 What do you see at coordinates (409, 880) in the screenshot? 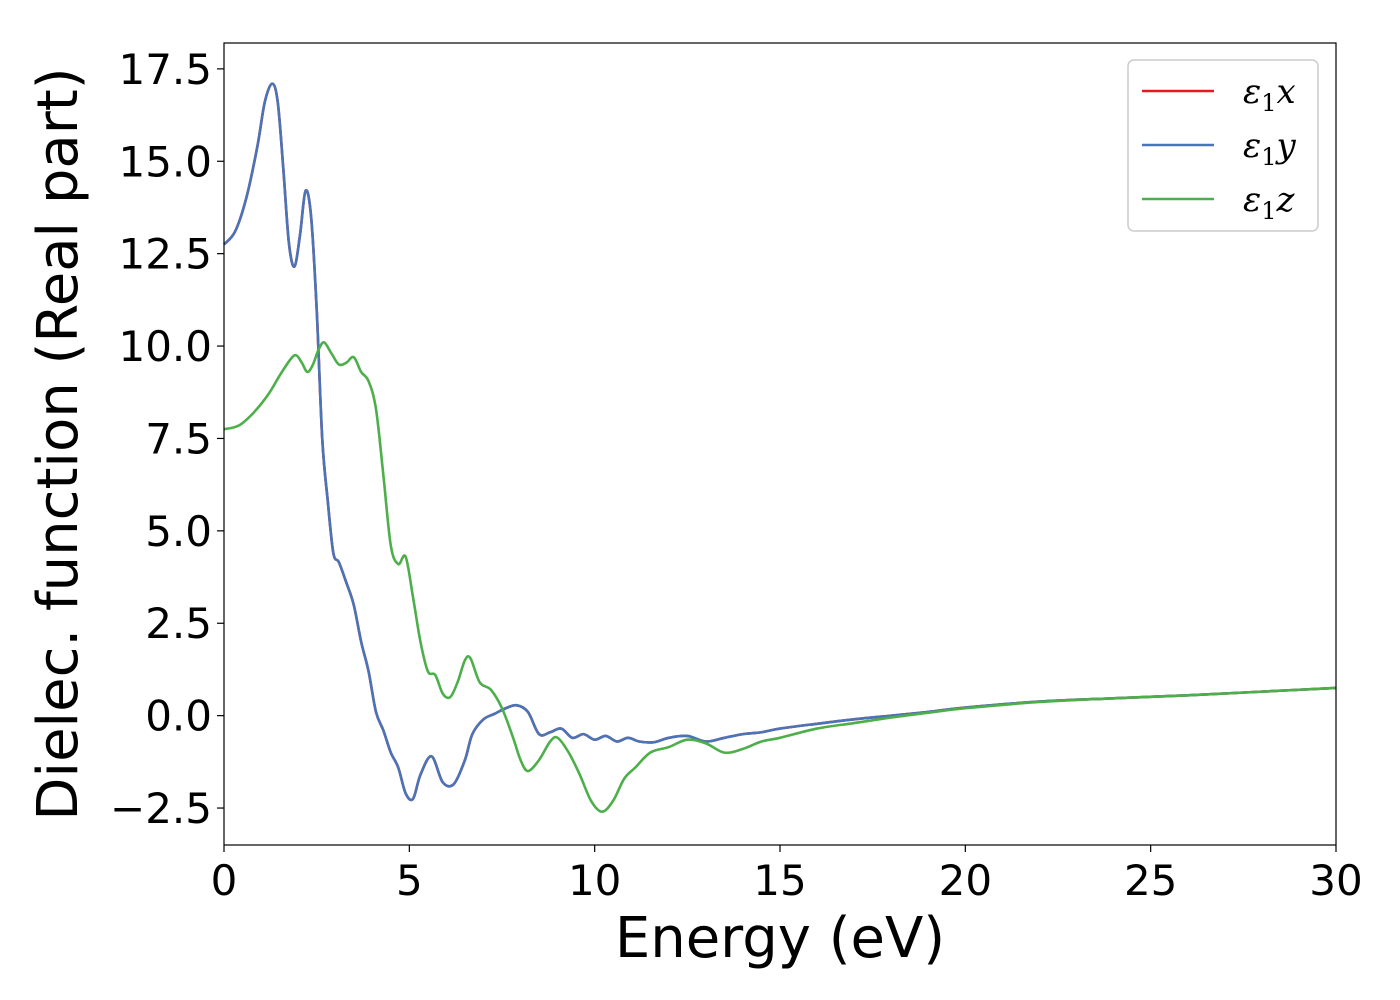
I see `x-tick-label: 5` at bounding box center [409, 880].